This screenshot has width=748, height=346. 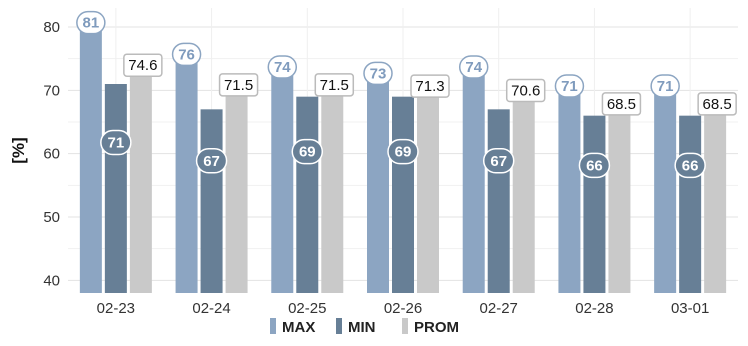 I want to click on data-label-prom: 70.6, so click(x=525, y=91).